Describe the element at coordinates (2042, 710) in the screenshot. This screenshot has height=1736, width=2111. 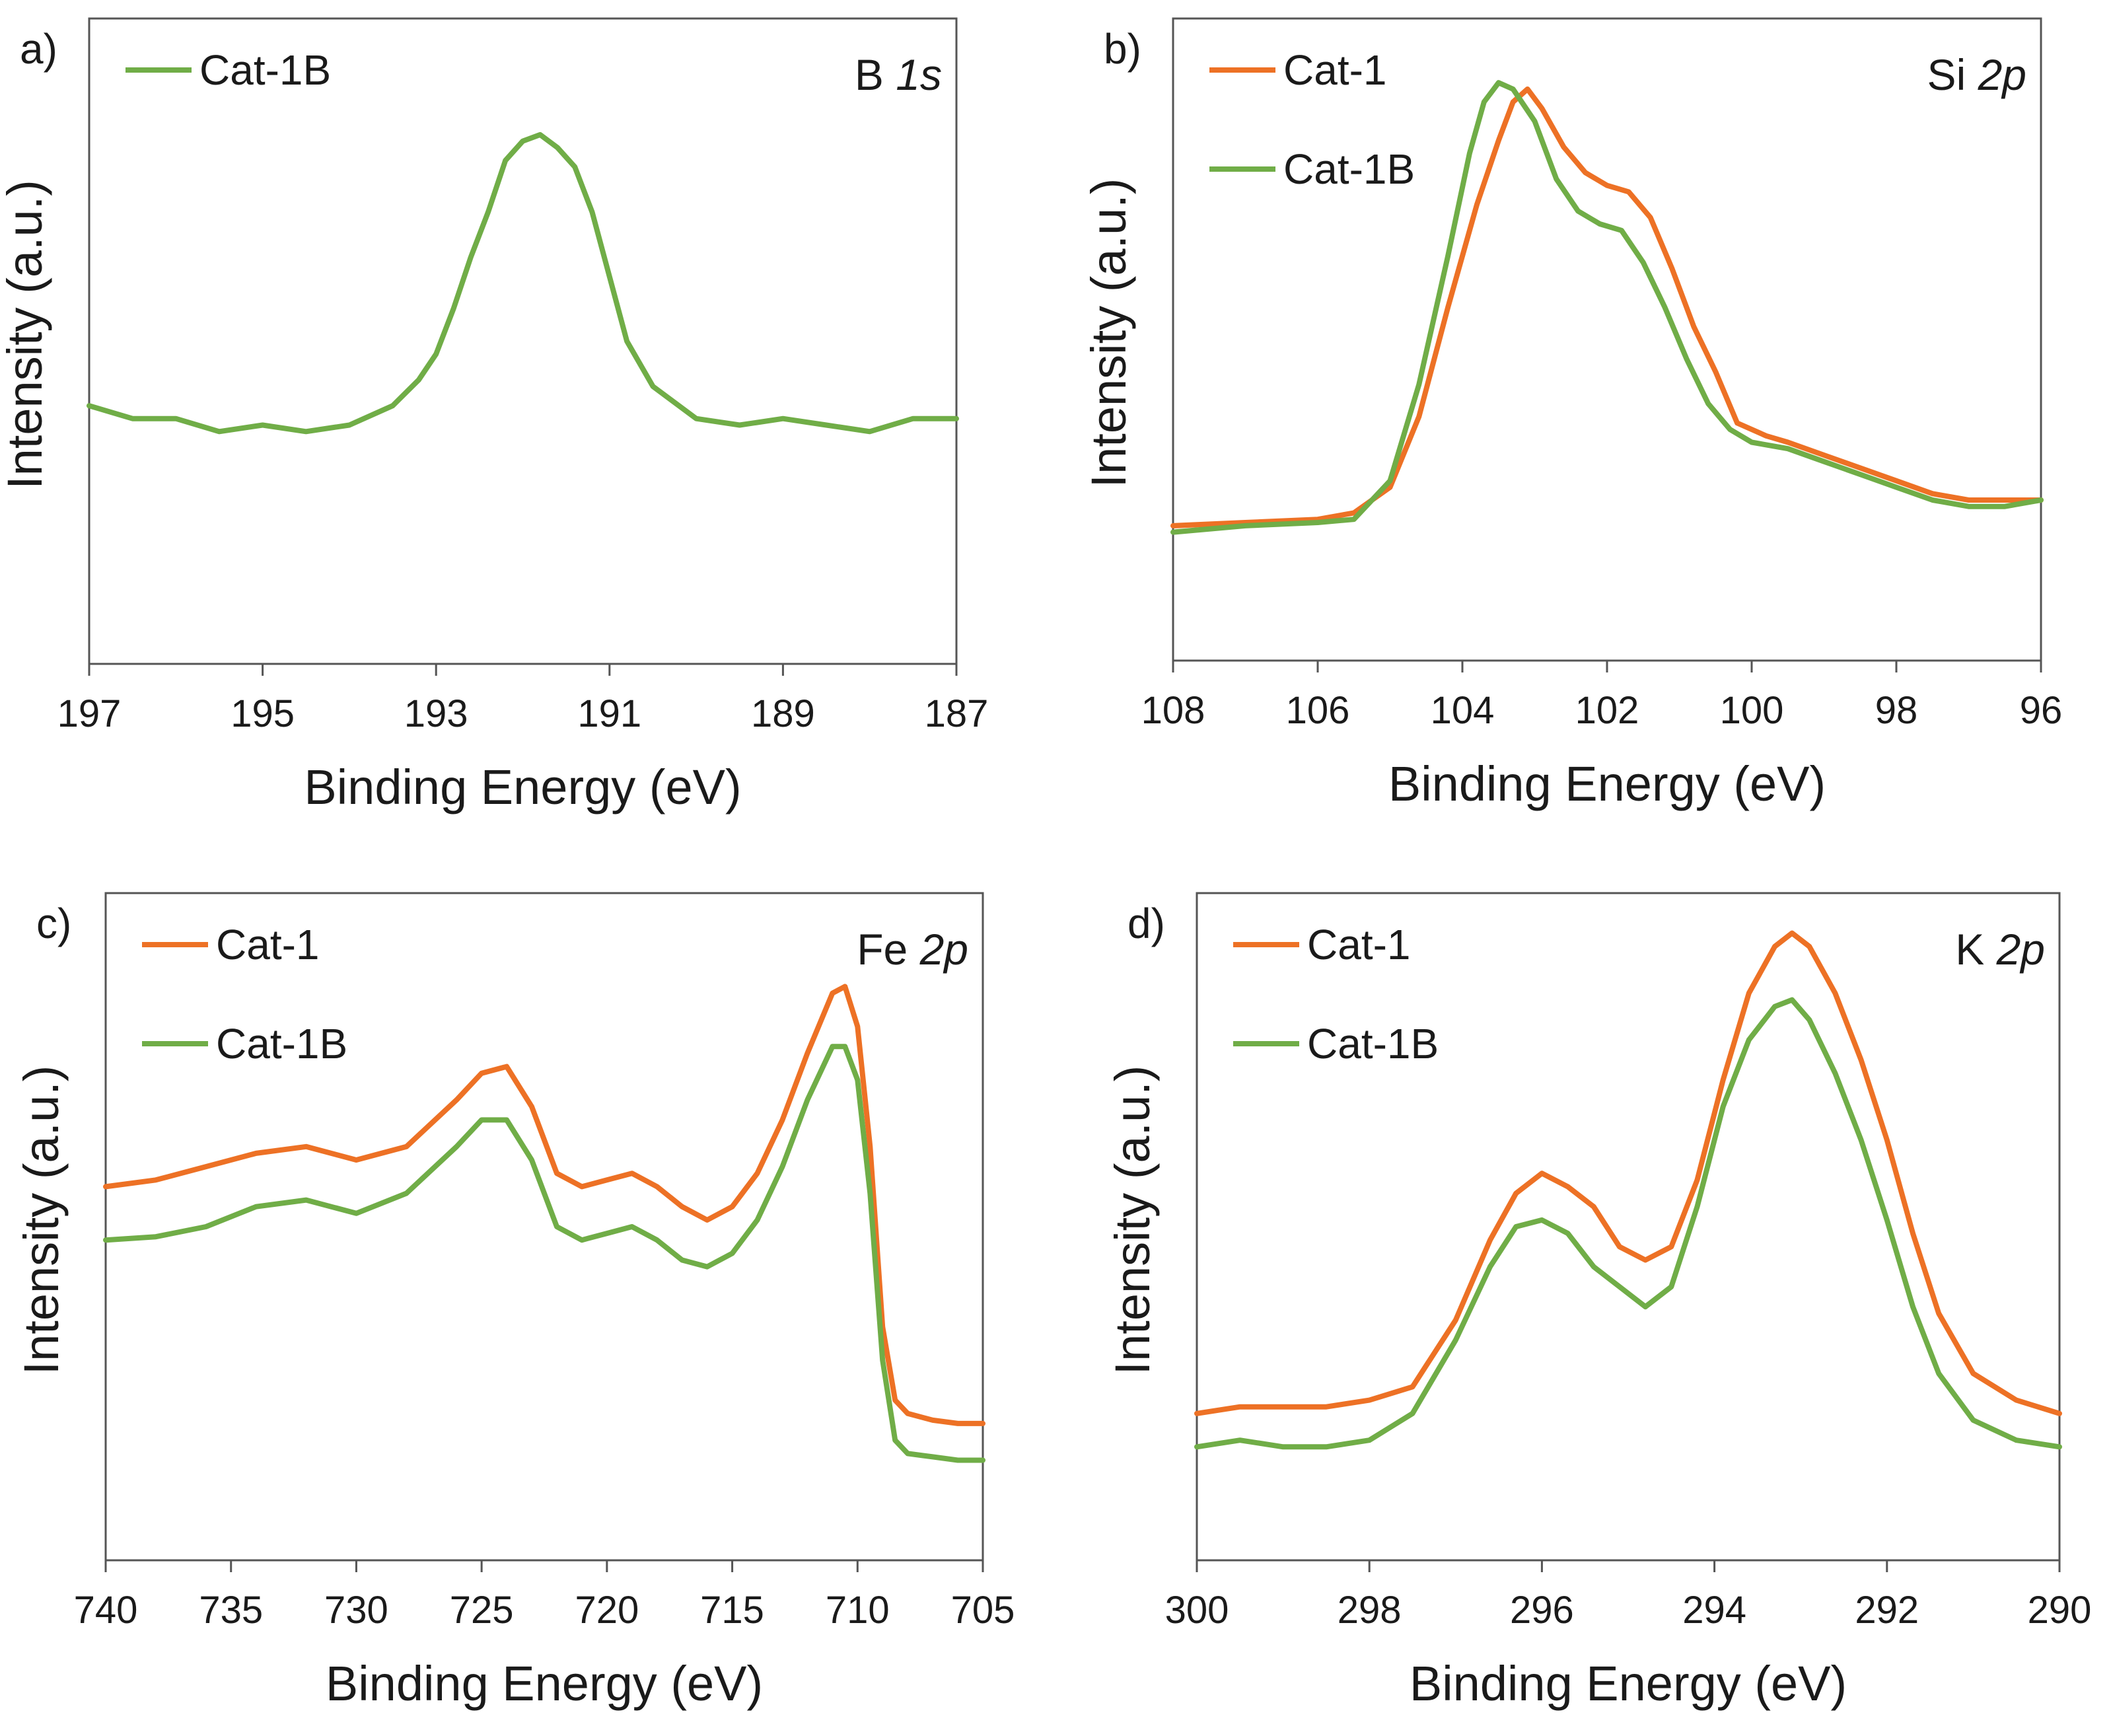
I see `x-tick-label: 96` at that location.